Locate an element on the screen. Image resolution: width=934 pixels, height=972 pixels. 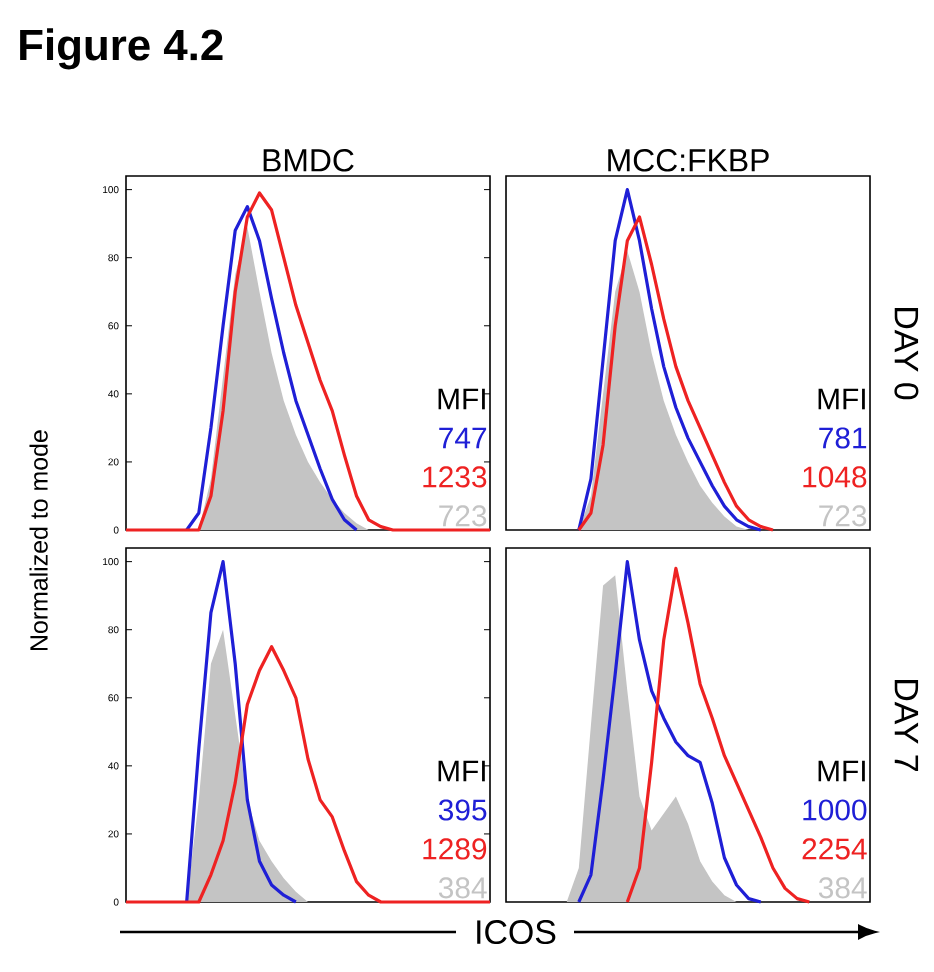
annotation: 1000 is located at coordinates (835, 810).